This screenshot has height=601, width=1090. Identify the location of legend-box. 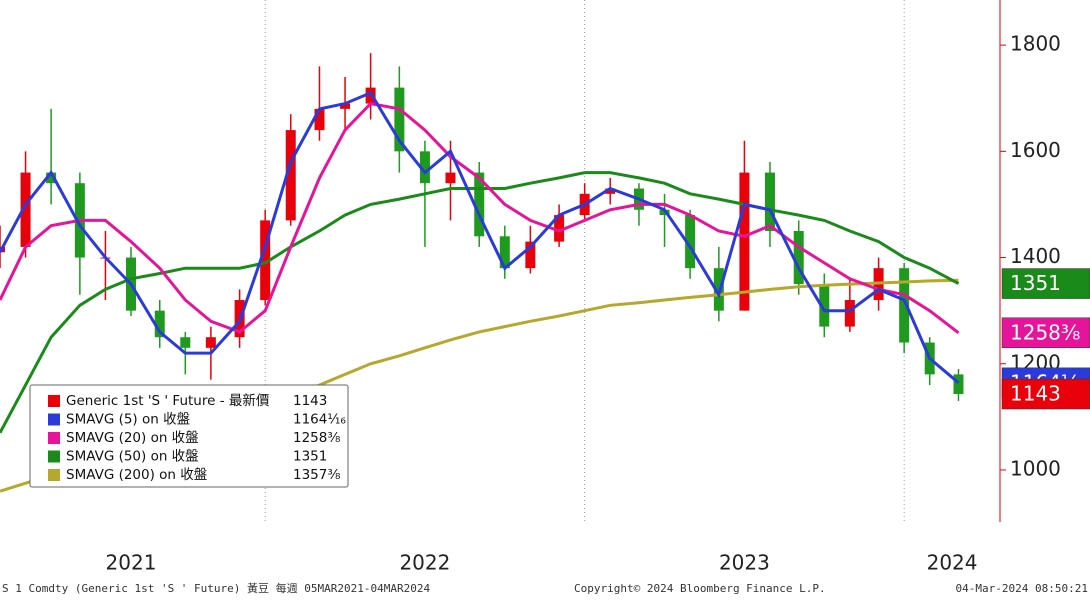
(189, 436).